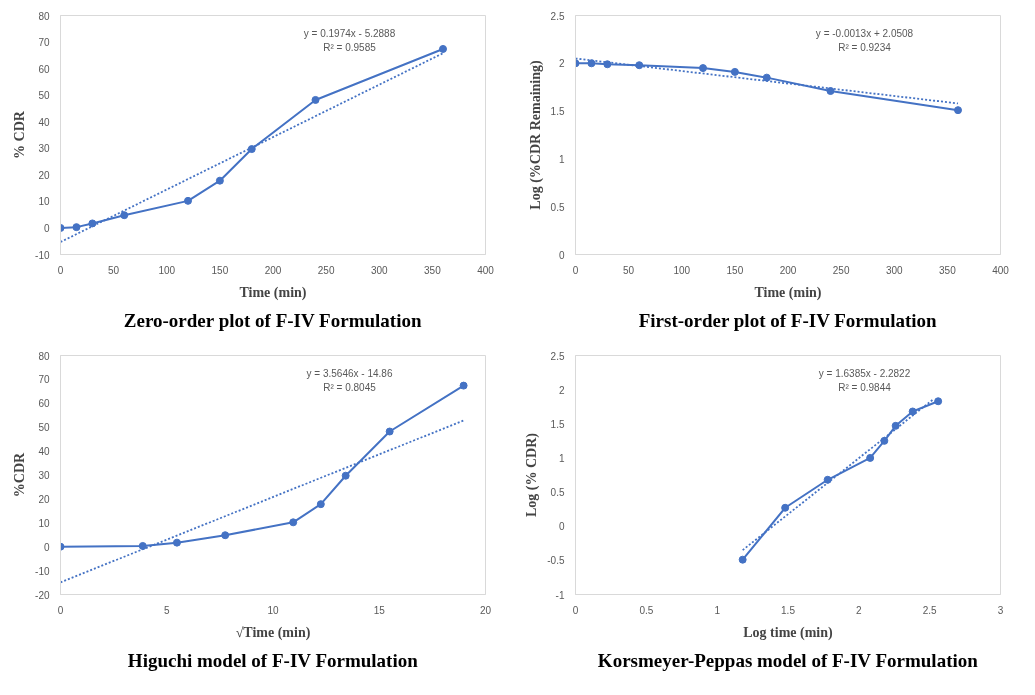 The image size is (1035, 695). Describe the element at coordinates (44, 122) in the screenshot. I see `y-tick-label: 40` at that location.